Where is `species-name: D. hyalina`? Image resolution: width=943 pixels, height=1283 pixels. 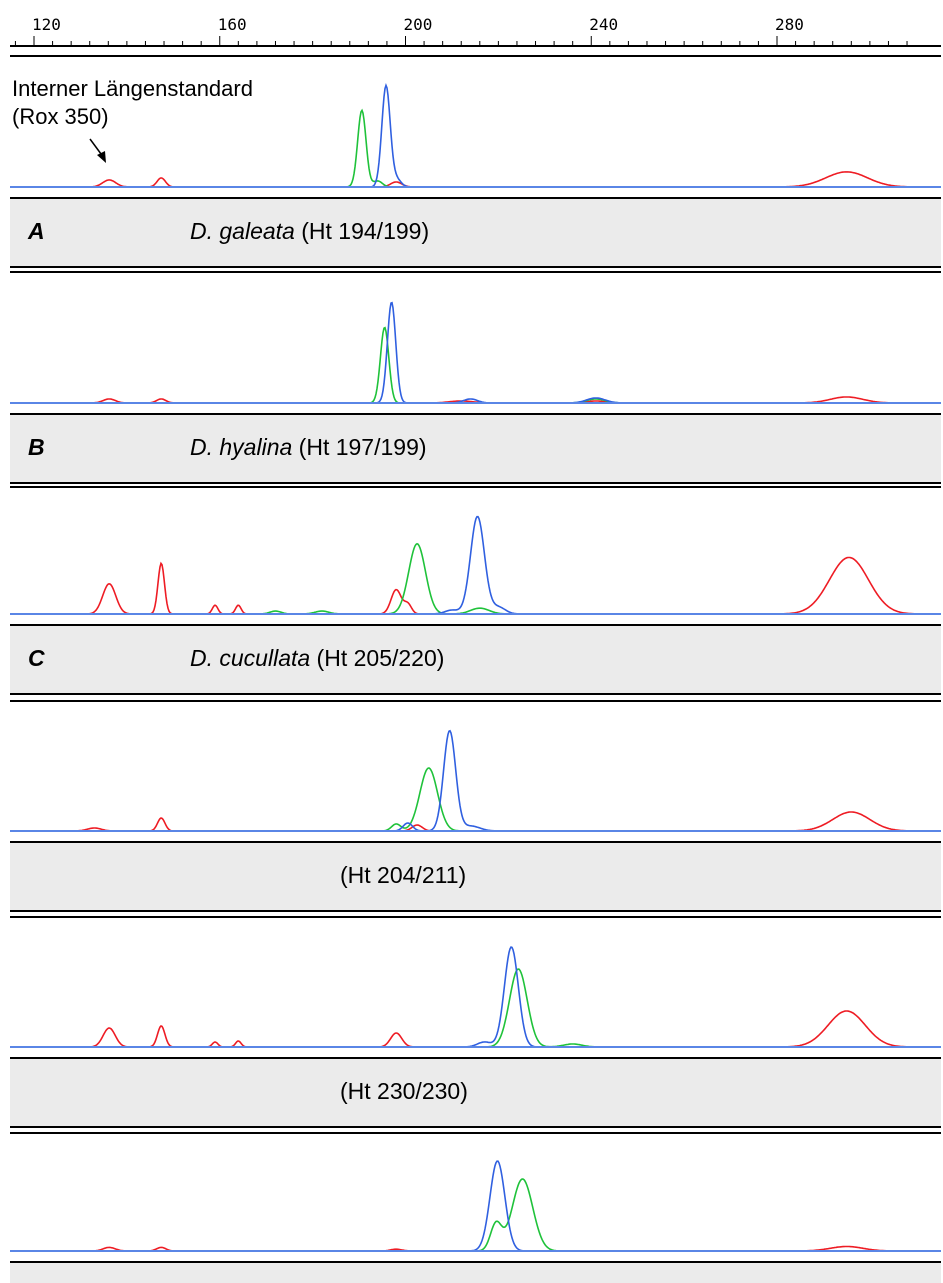
species-name: D. hyalina is located at coordinates (241, 447).